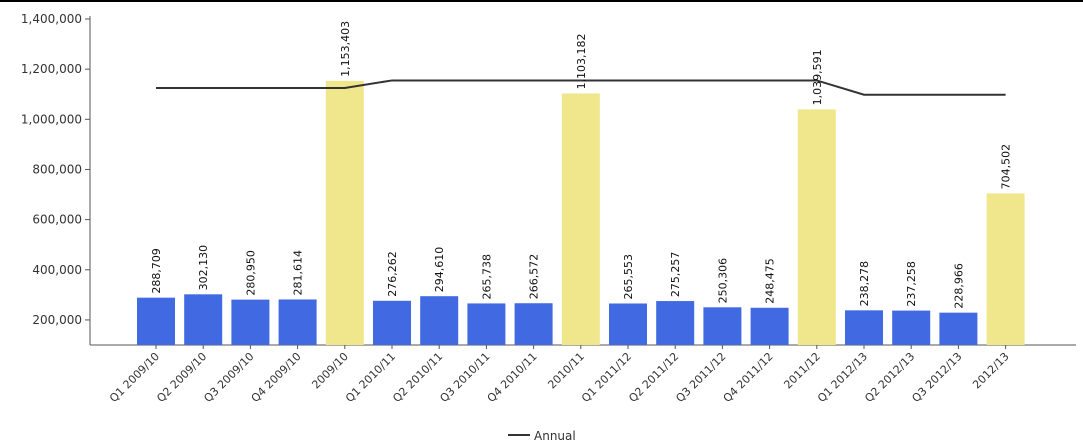 The width and height of the screenshot is (1083, 443). I want to click on x-category-label: 2011/12, so click(802, 371).